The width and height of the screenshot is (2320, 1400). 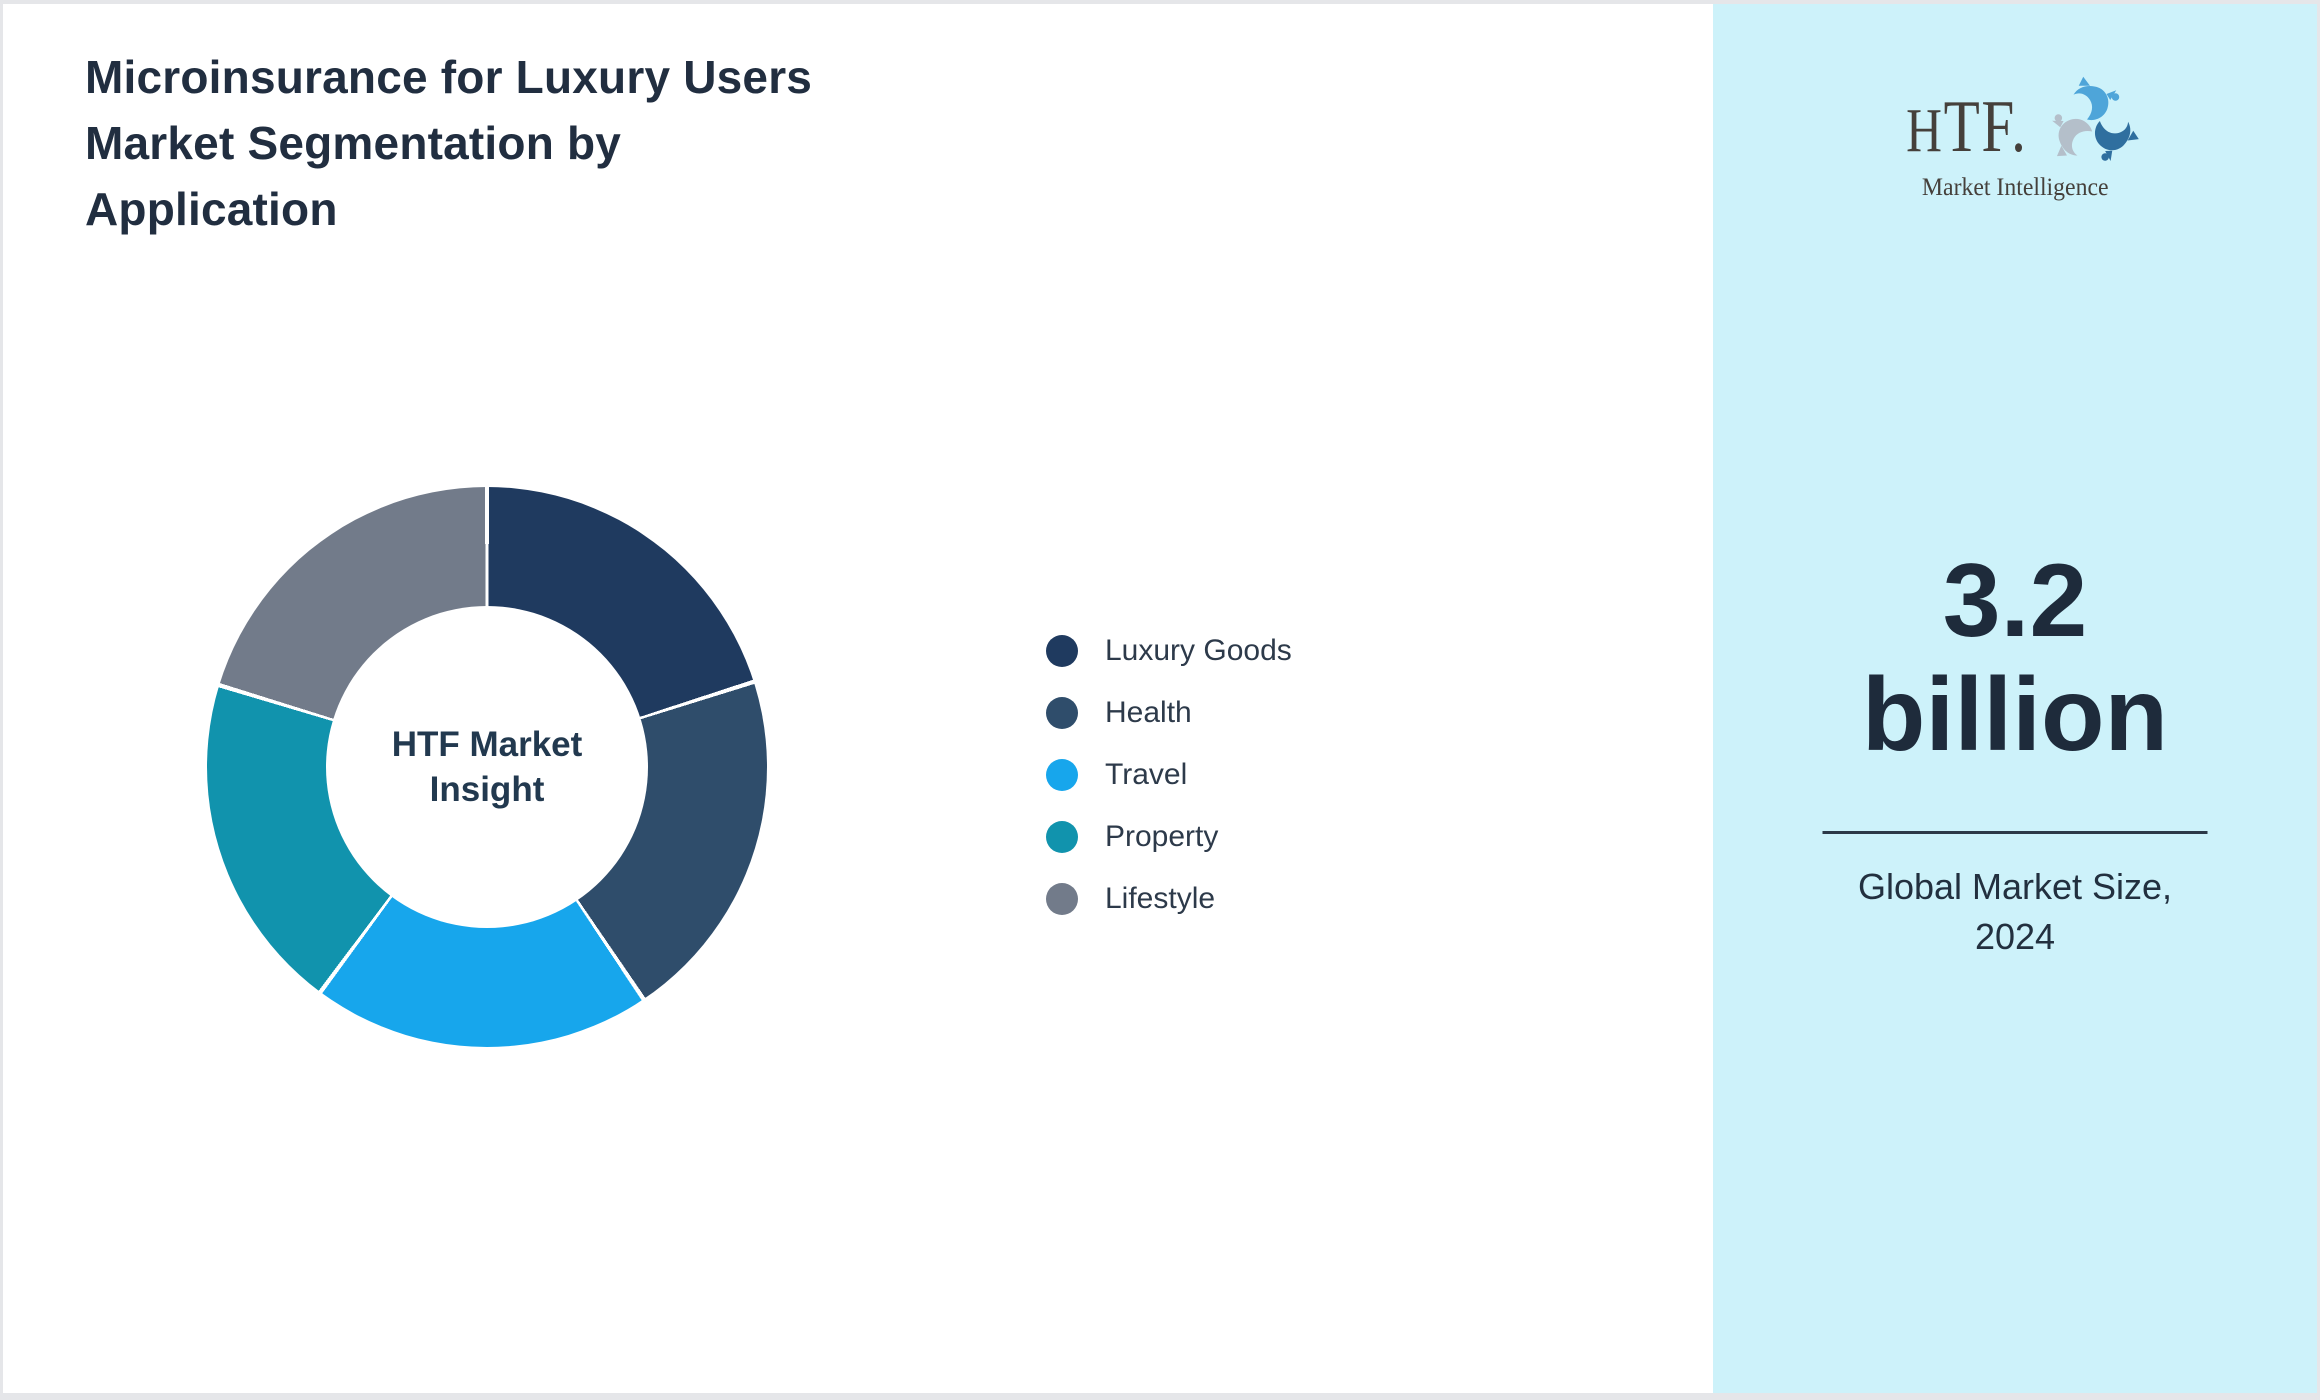 What do you see at coordinates (2015, 715) in the screenshot?
I see `market-size-unit: billion` at bounding box center [2015, 715].